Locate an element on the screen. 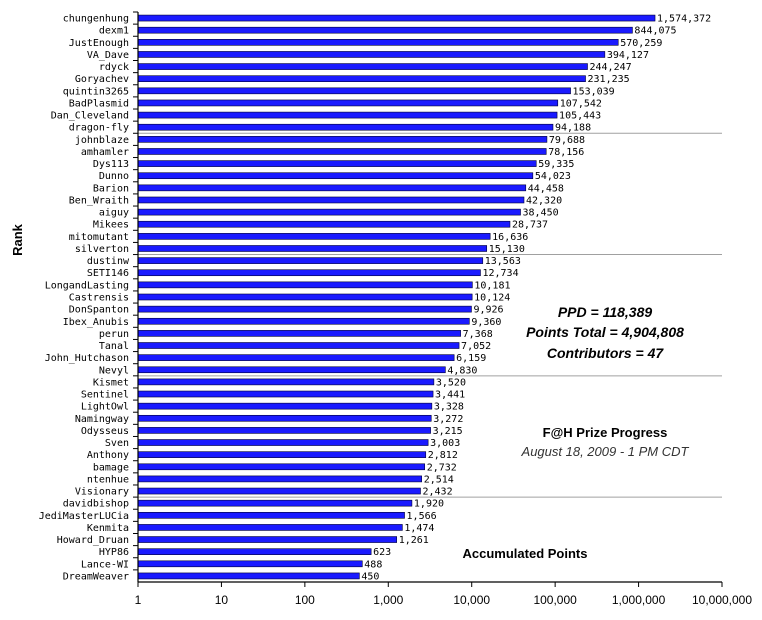 The height and width of the screenshot is (620, 762). value-label: 9,360 is located at coordinates (486, 322).